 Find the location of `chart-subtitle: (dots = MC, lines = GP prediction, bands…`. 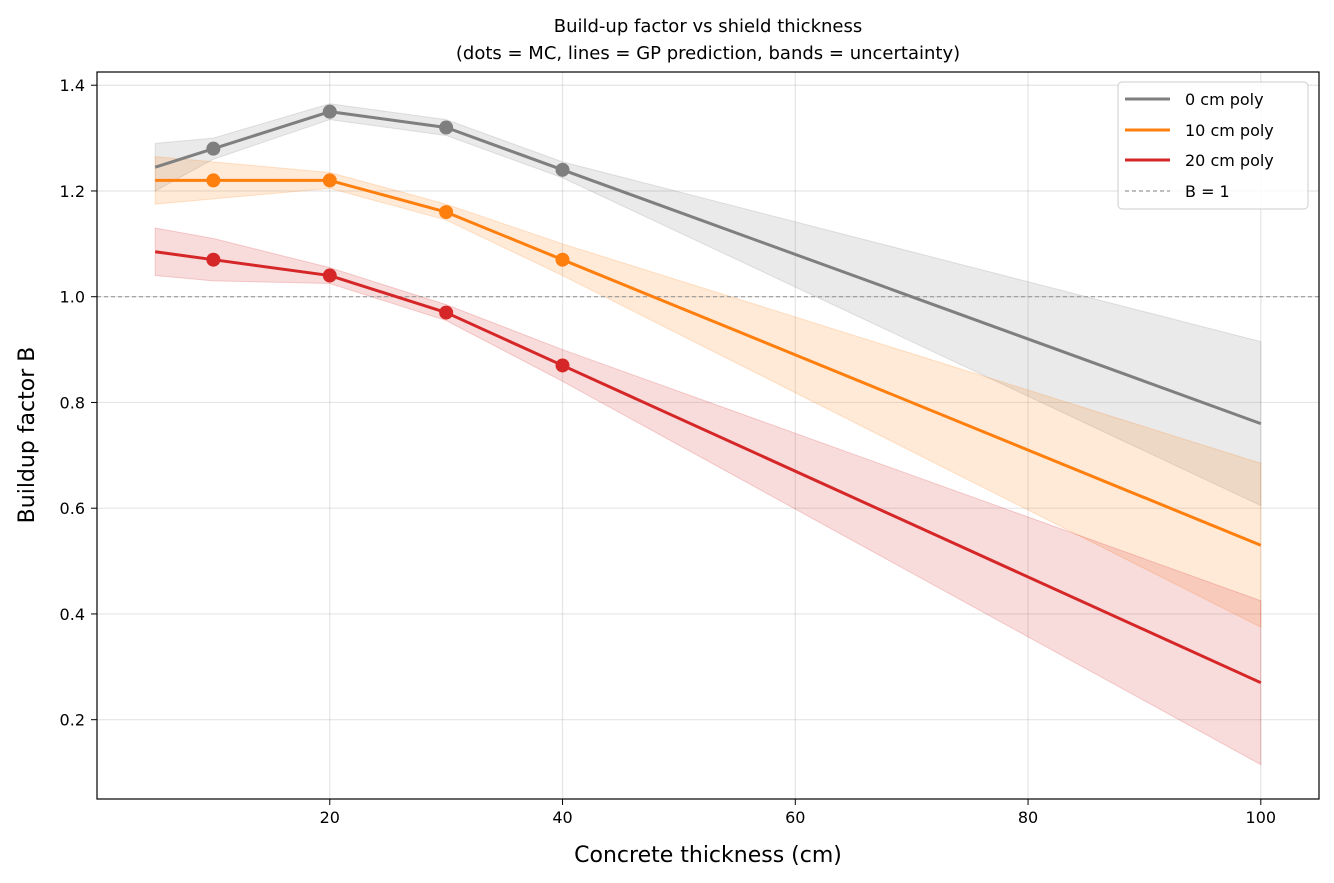

chart-subtitle: (dots = MC, lines = GP prediction, bands… is located at coordinates (708, 53).